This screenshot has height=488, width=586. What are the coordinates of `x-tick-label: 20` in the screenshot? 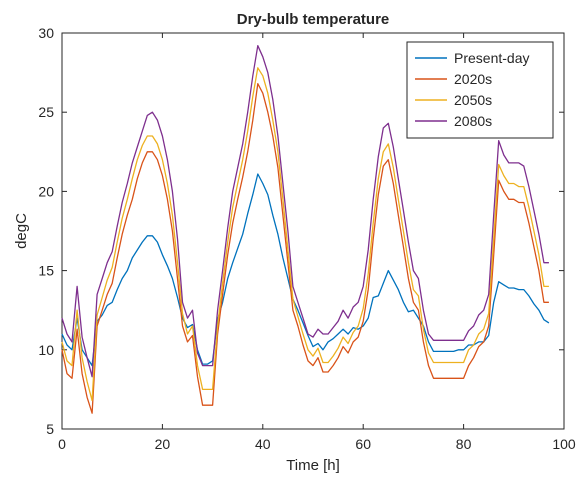 It's located at (163, 444).